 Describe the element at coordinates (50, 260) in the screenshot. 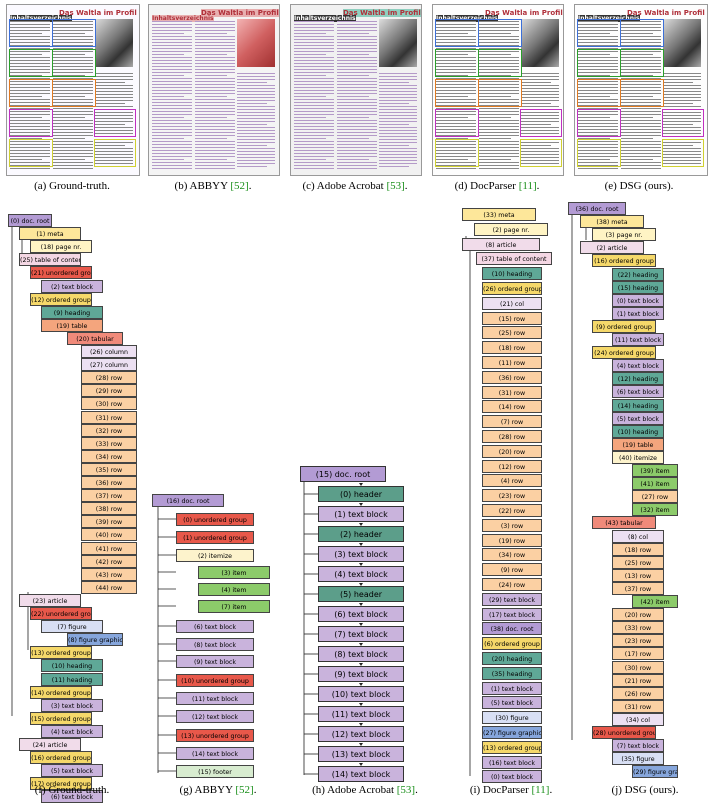

I see `tree-node-toc: (25) table of content` at that location.